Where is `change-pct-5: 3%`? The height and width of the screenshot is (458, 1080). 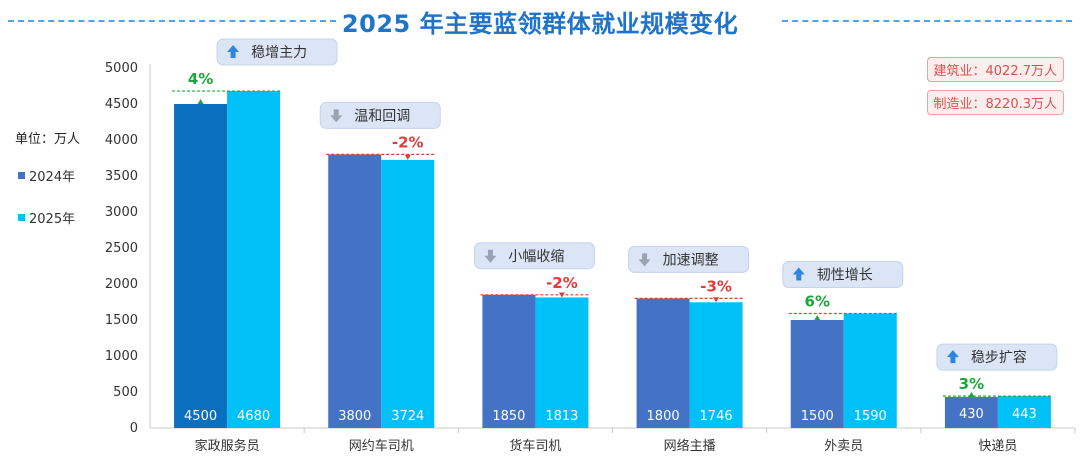
change-pct-5: 3% is located at coordinates (971, 384).